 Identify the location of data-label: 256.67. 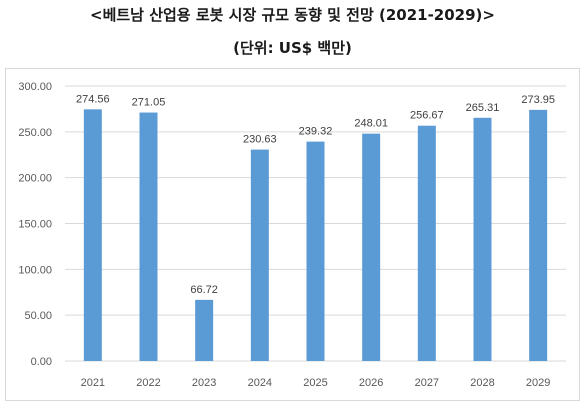
(427, 116).